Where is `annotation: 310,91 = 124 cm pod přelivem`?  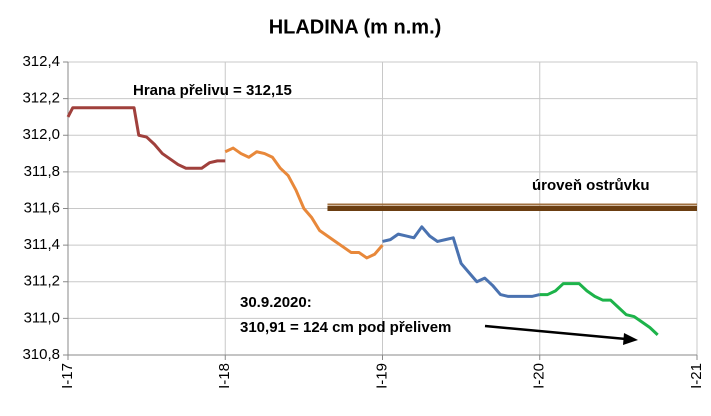
annotation: 310,91 = 124 cm pod přelivem is located at coordinates (345, 327).